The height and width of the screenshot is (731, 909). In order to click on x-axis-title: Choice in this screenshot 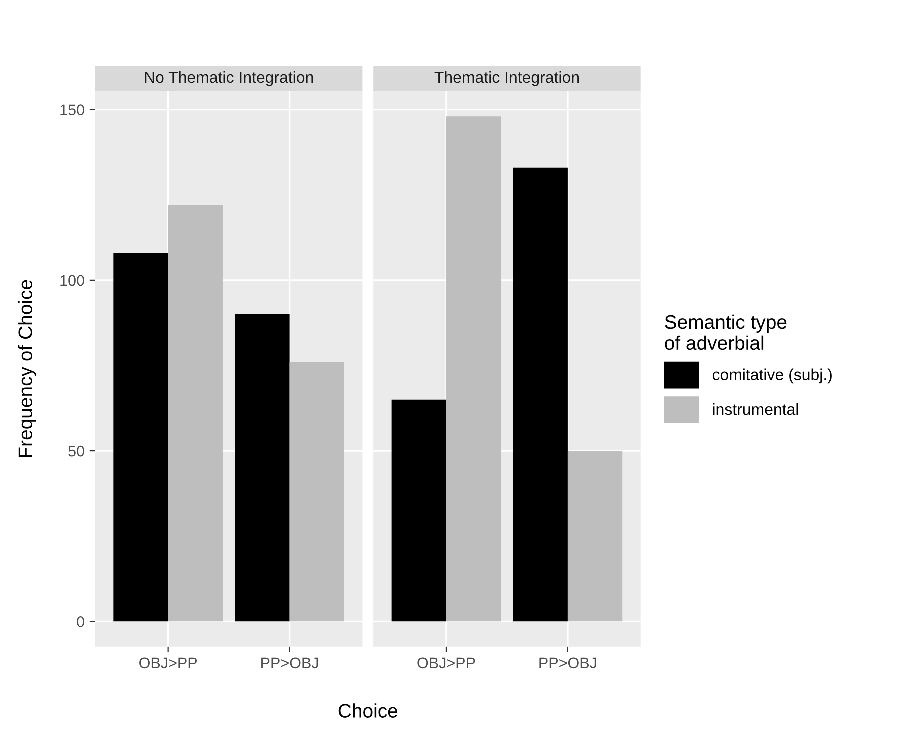, I will do `click(368, 711)`.